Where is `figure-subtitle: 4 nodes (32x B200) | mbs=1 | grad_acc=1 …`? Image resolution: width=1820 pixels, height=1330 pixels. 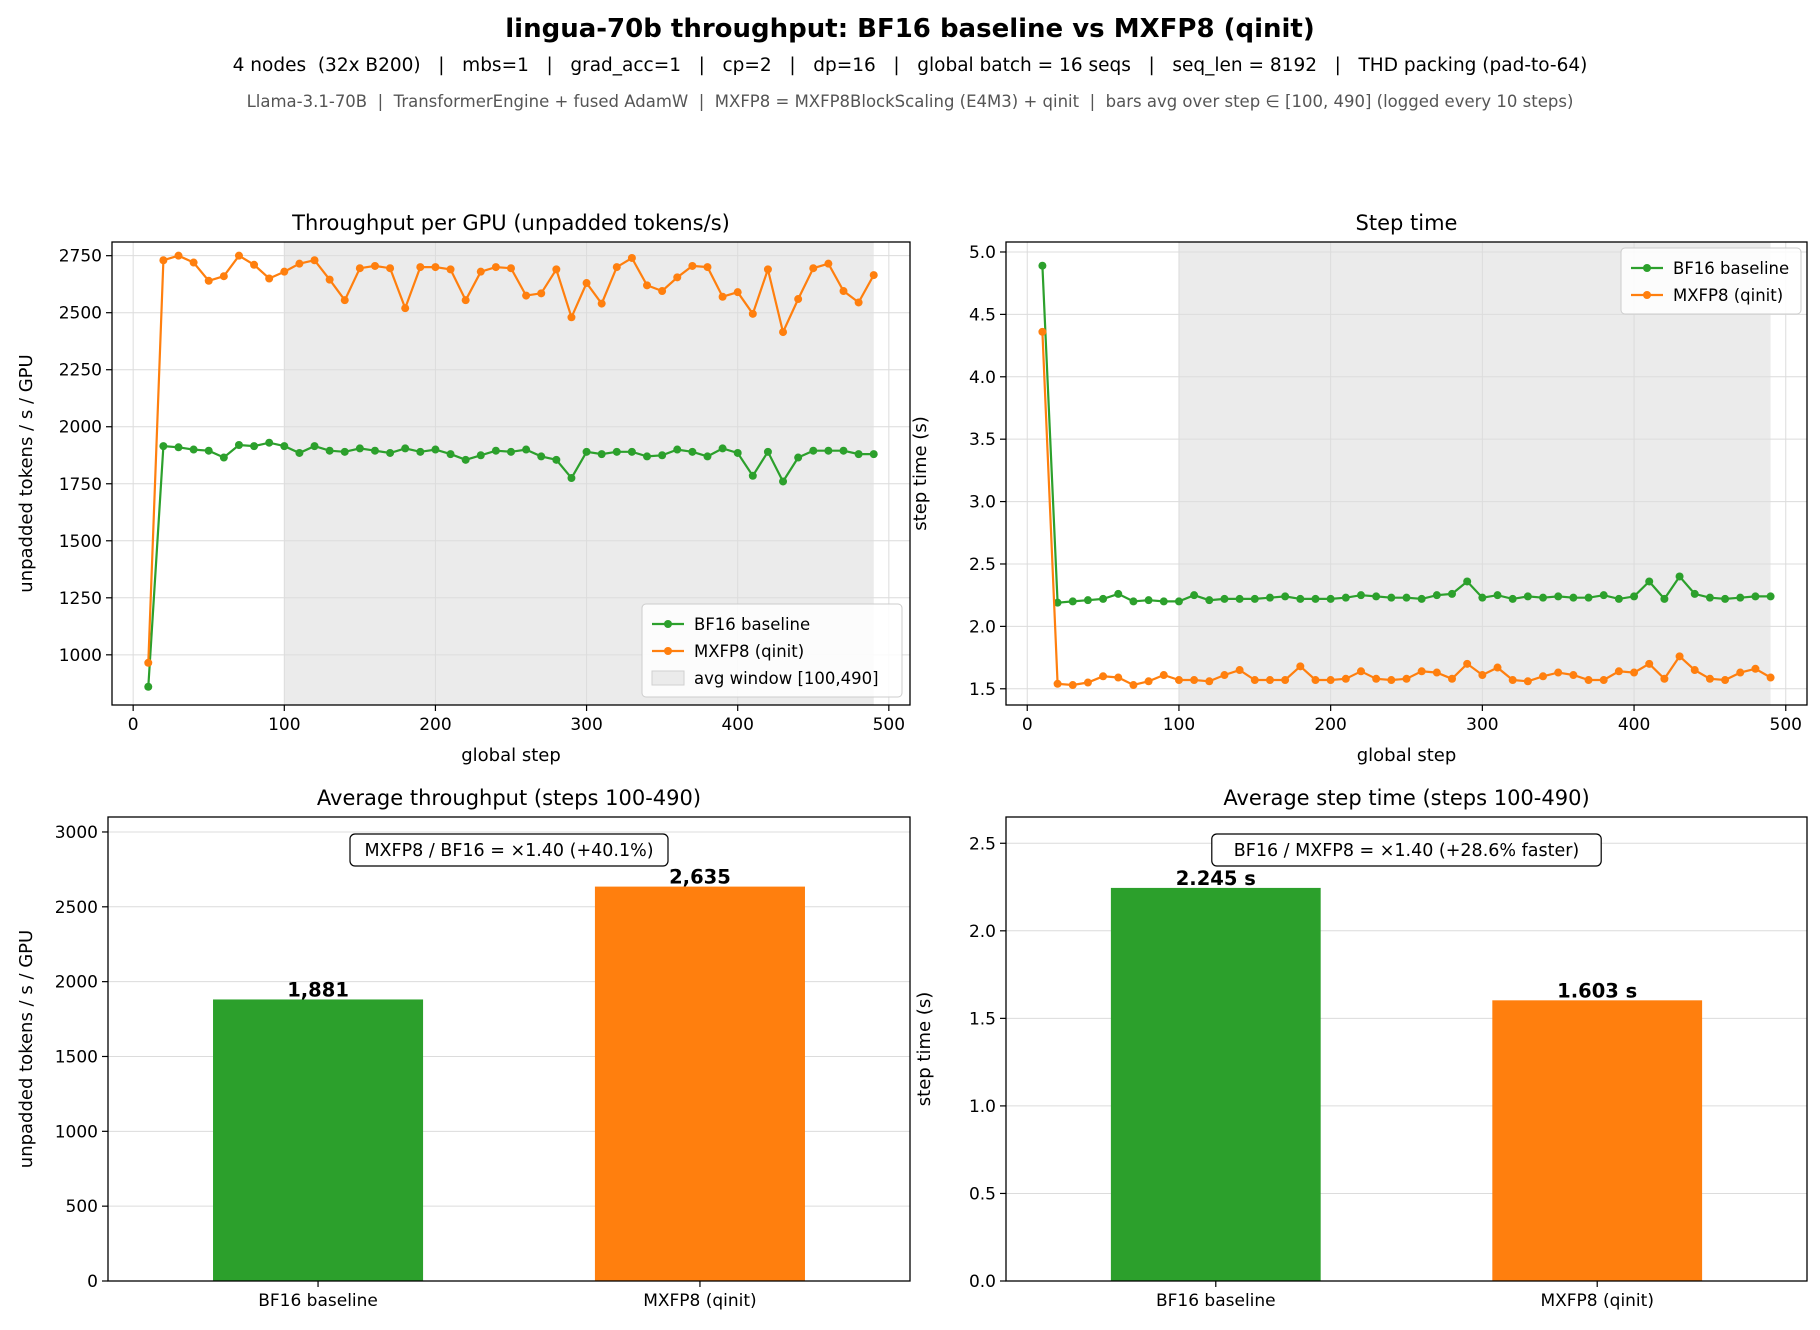 figure-subtitle: 4 nodes (32x B200) | mbs=1 | grad_acc=1 … is located at coordinates (910, 65).